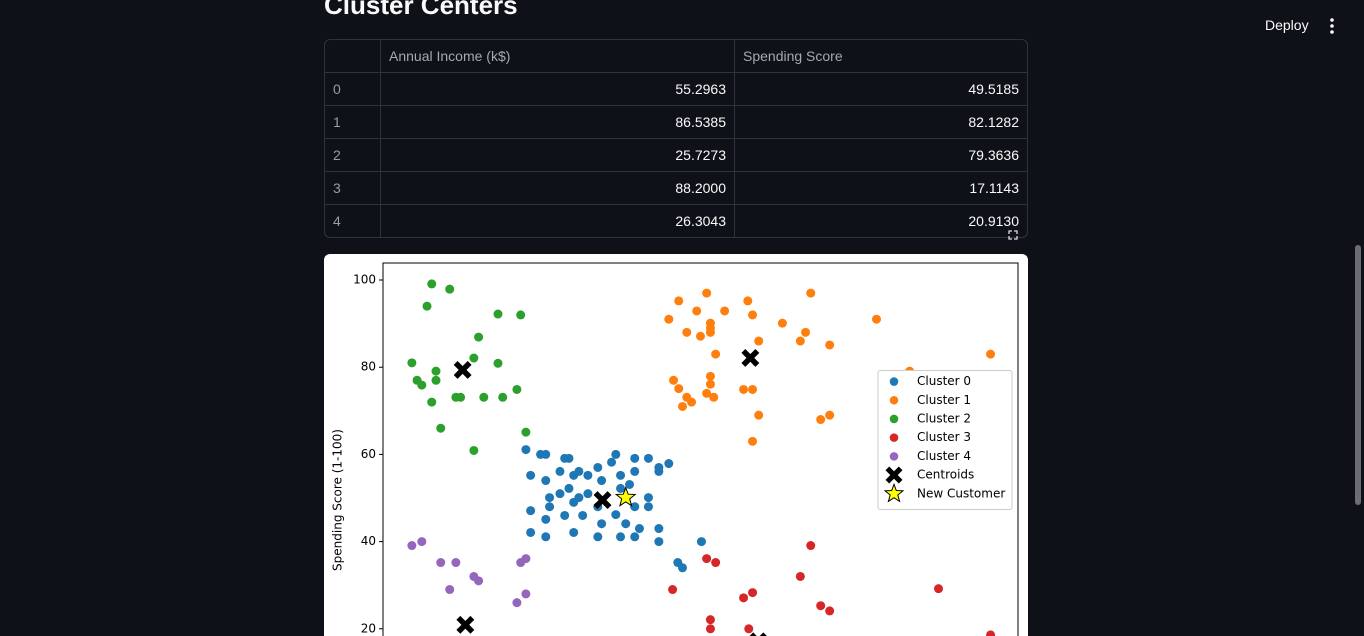 The image size is (1364, 636). What do you see at coordinates (944, 400) in the screenshot?
I see `legend-label: Cluster 1` at bounding box center [944, 400].